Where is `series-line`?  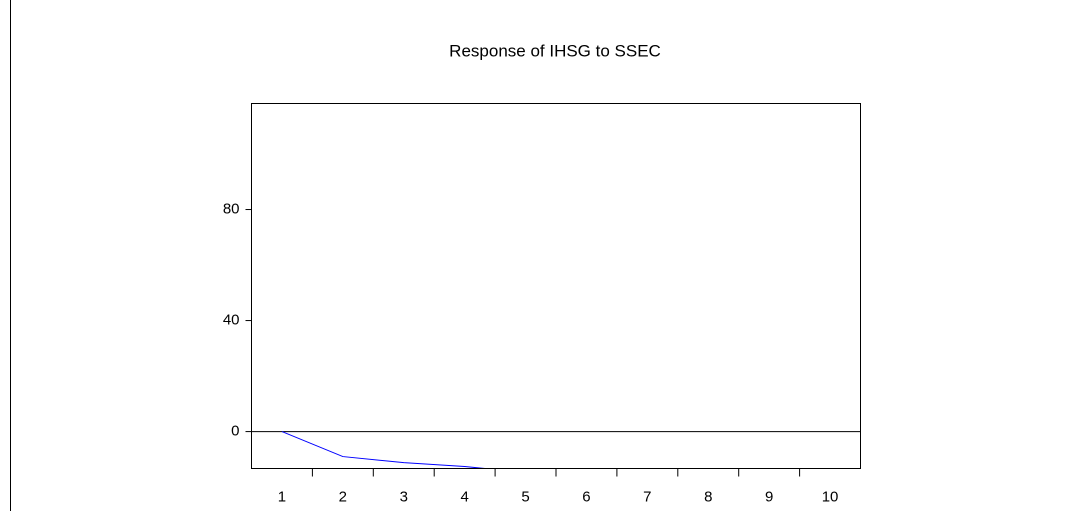
series-line is located at coordinates (383, 449).